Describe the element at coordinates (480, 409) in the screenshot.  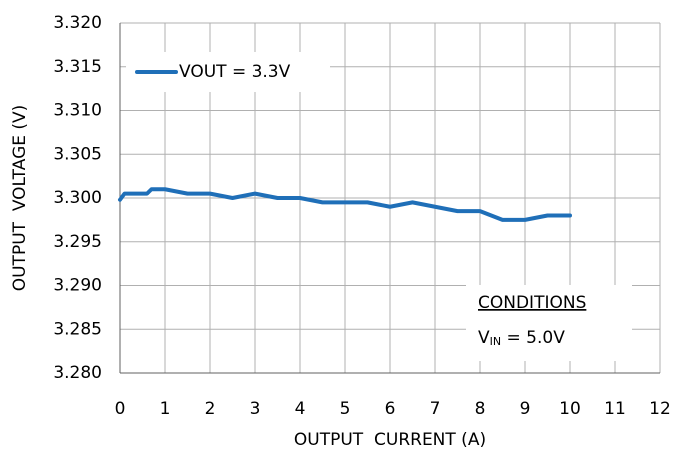
I see `x-tick-label: 8` at that location.